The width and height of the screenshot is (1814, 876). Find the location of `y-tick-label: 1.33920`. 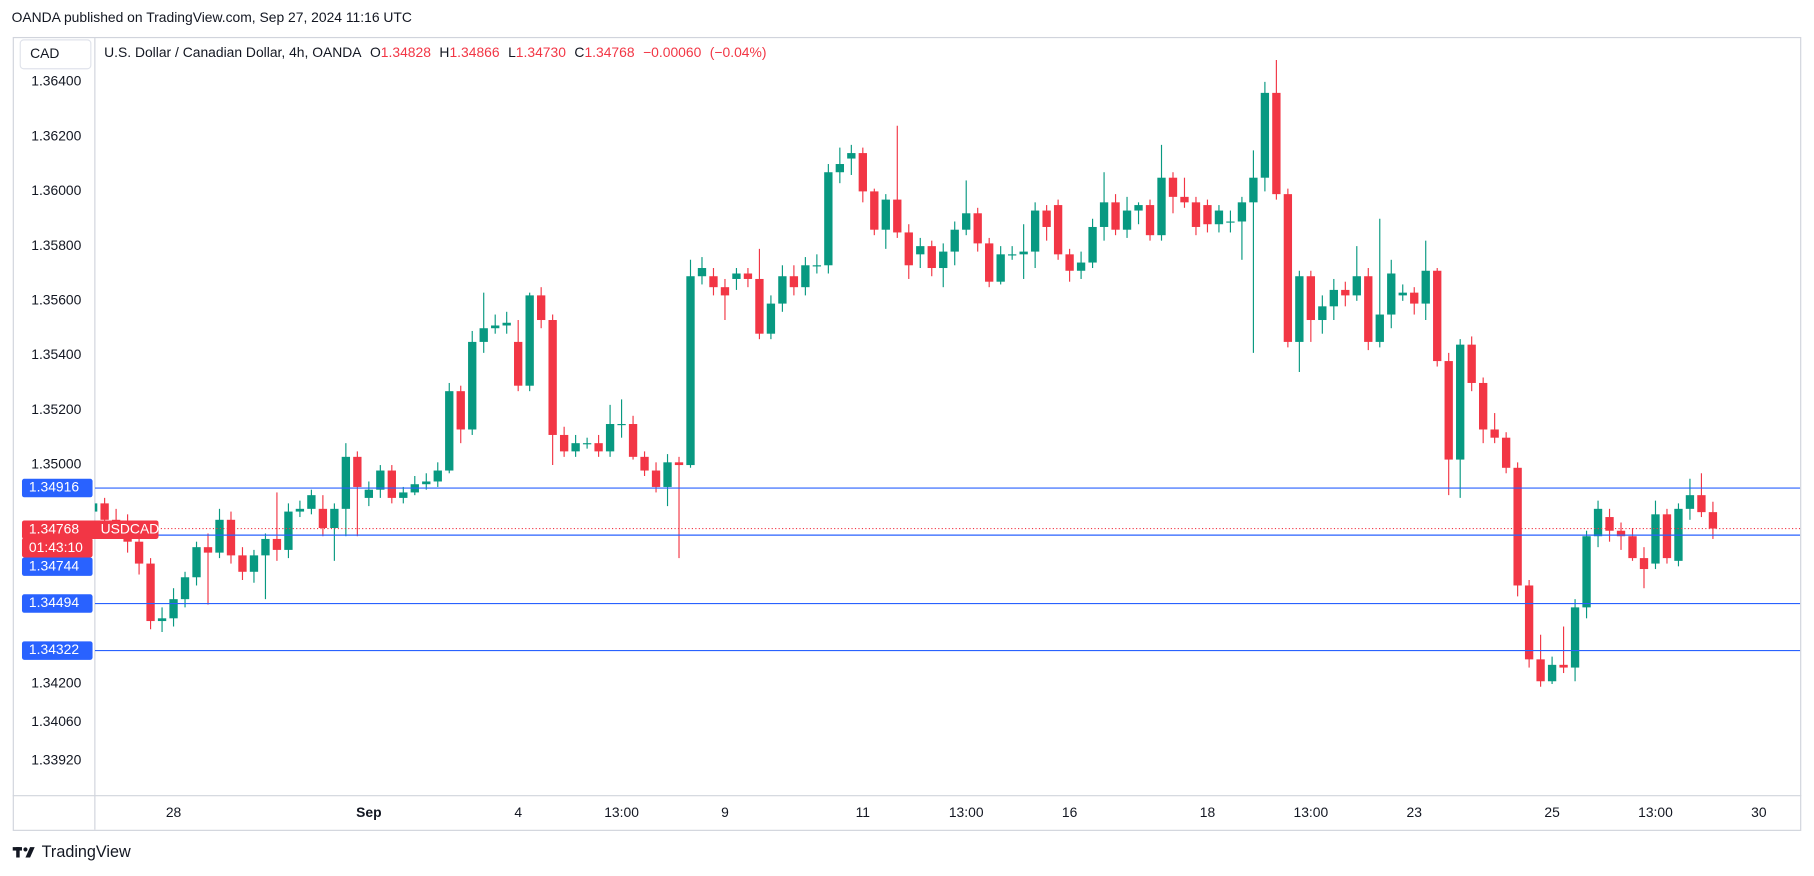

y-tick-label: 1.33920 is located at coordinates (56, 759).